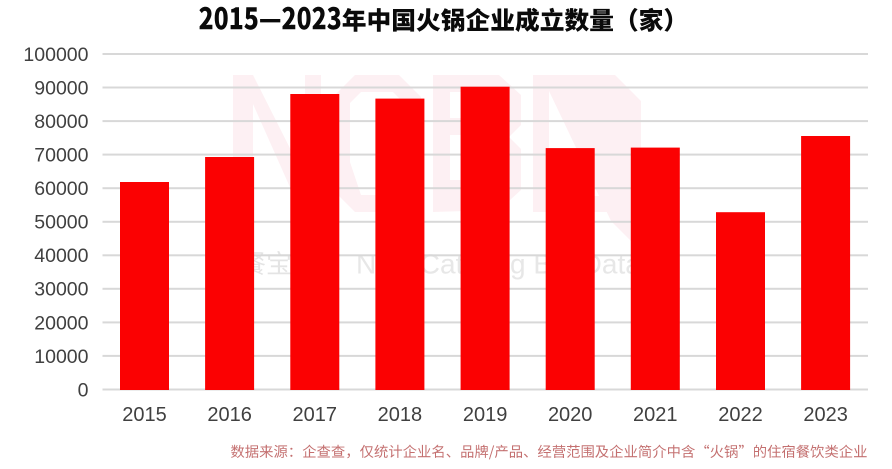  I want to click on svg-text: 80000, so click(61, 122).